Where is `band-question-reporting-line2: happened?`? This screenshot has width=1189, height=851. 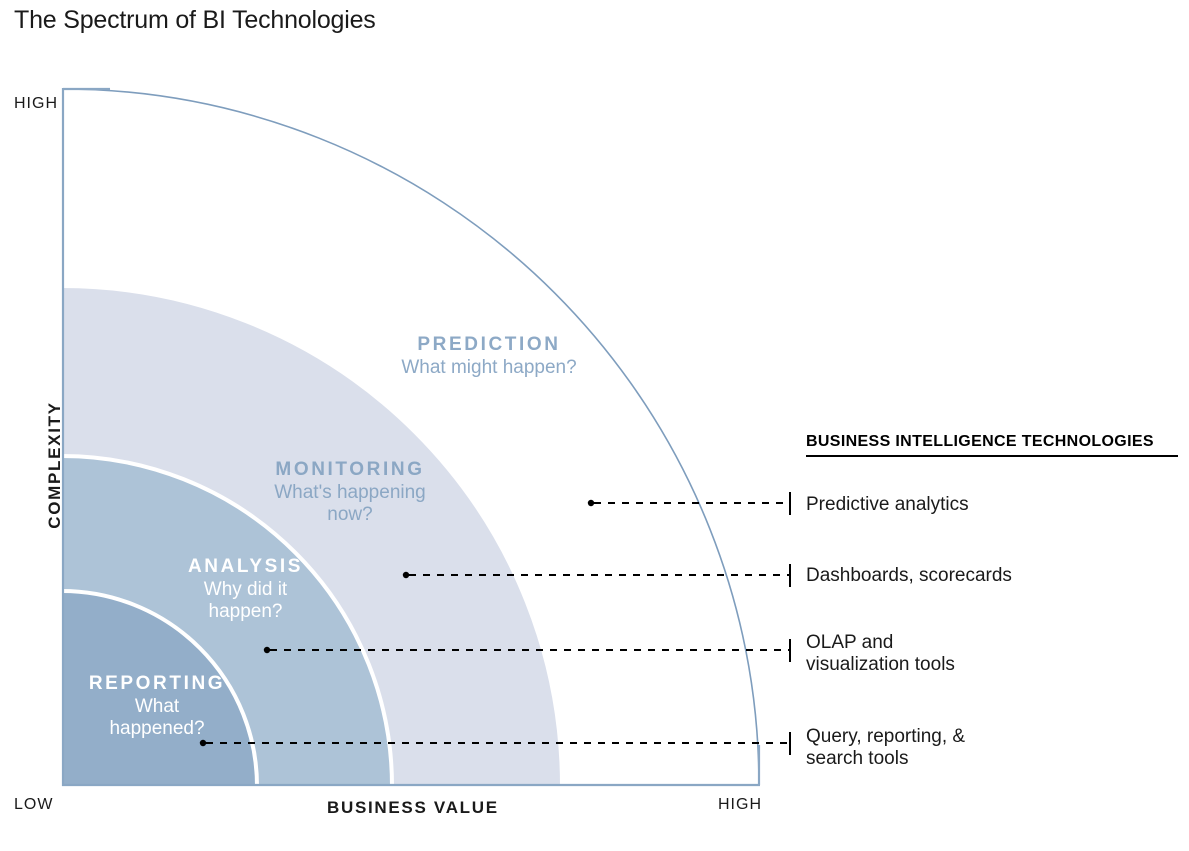 band-question-reporting-line2: happened? is located at coordinates (157, 729).